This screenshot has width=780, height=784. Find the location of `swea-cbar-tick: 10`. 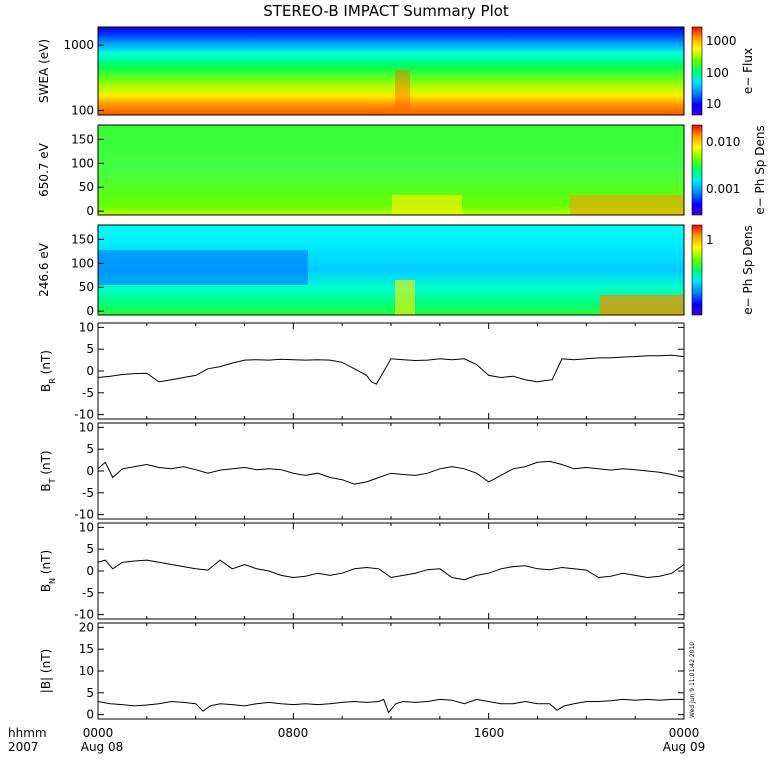

swea-cbar-tick: 10 is located at coordinates (713, 104).